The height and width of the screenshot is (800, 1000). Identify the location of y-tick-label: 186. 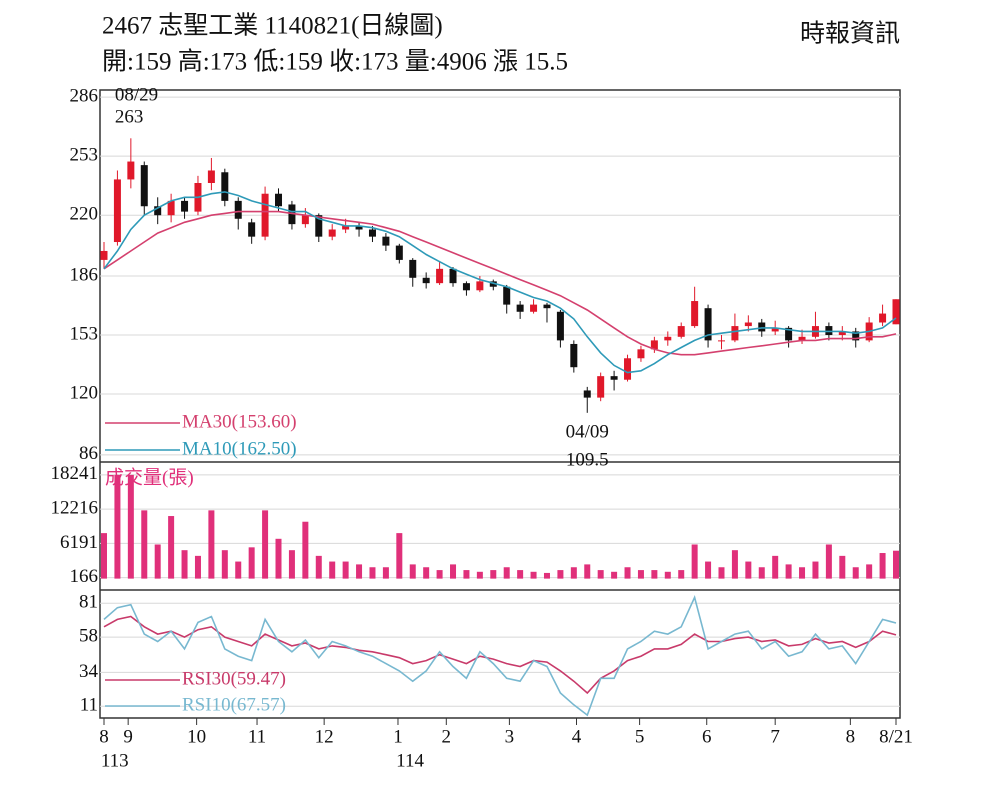
(84, 274).